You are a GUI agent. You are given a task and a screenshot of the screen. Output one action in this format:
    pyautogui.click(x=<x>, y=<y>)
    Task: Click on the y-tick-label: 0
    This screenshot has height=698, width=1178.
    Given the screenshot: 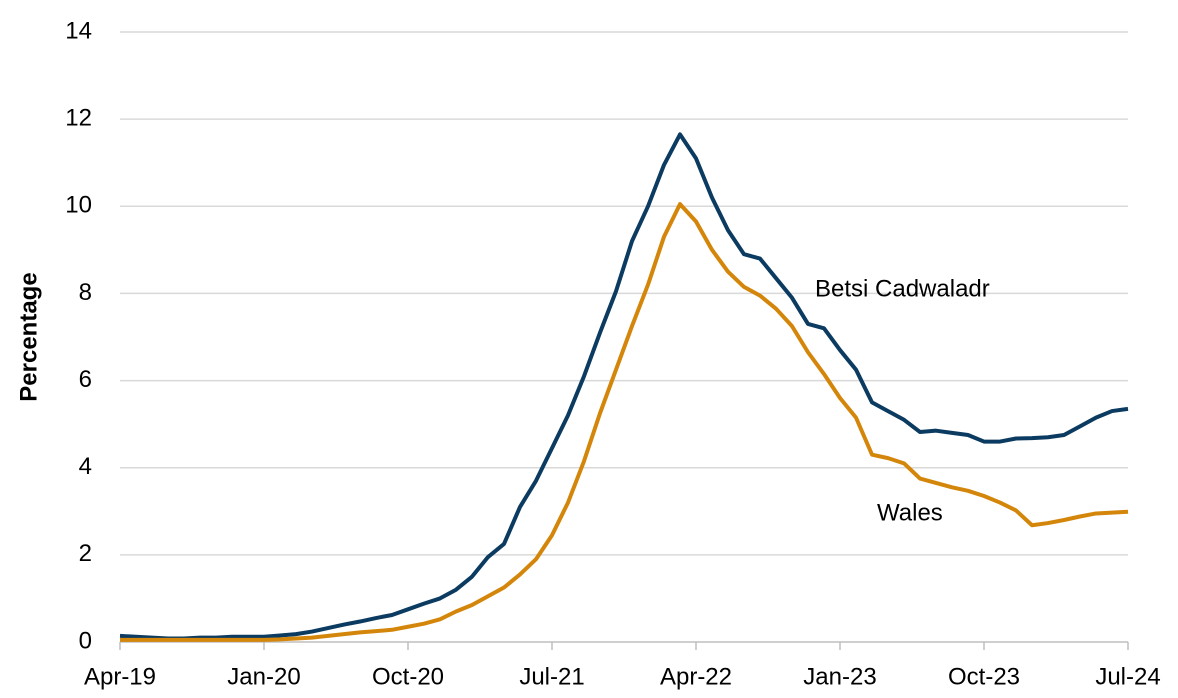 What is the action you would take?
    pyautogui.click(x=85, y=640)
    